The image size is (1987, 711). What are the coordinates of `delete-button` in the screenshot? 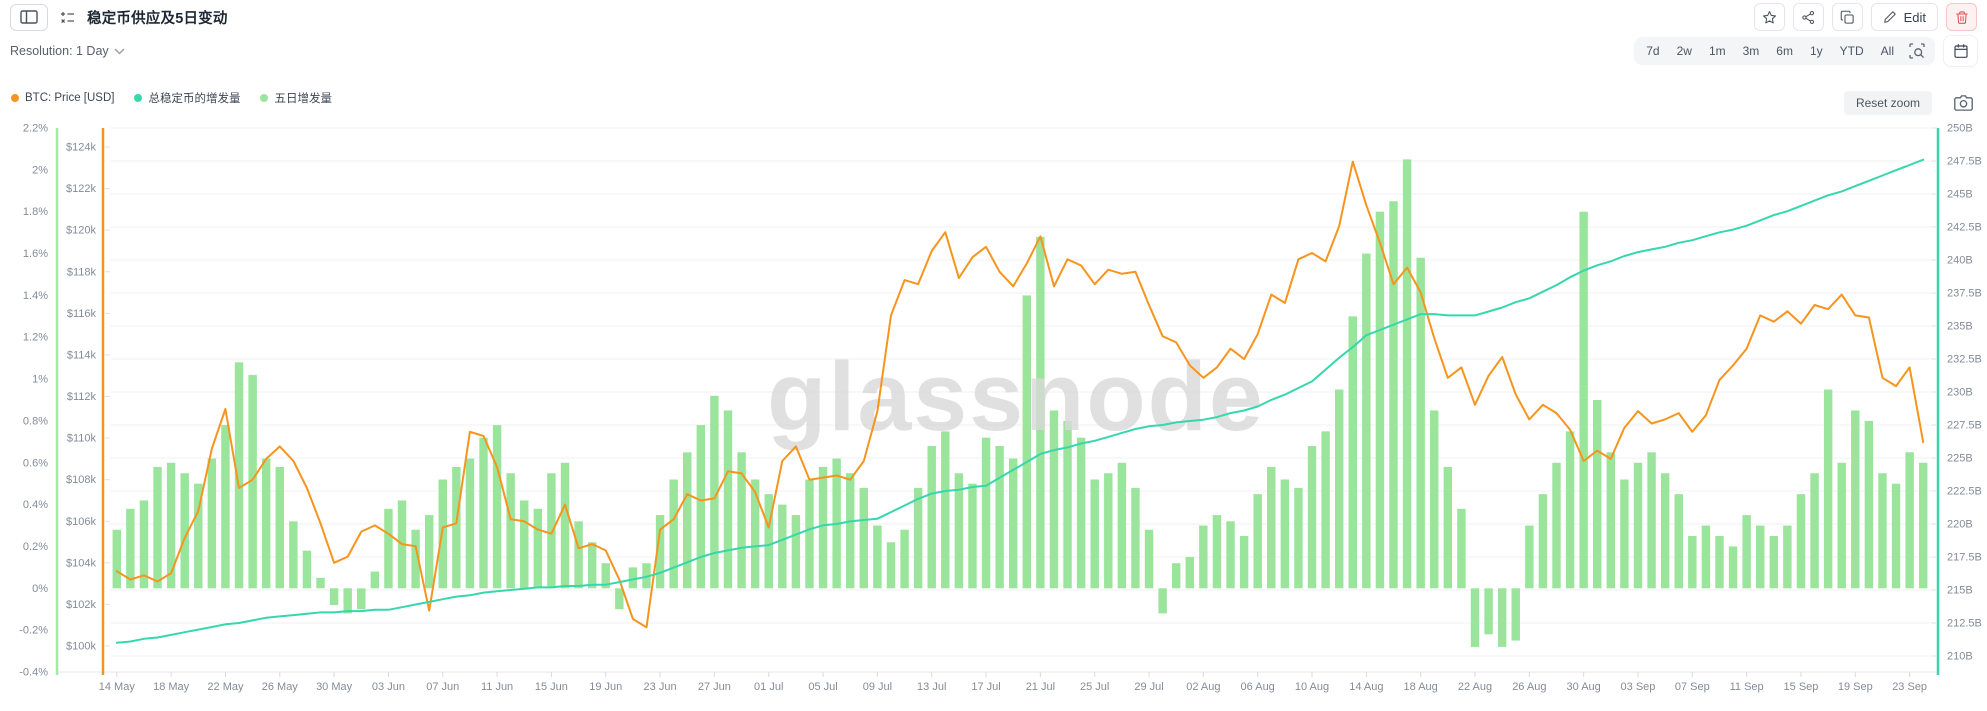 It's located at (1961, 17).